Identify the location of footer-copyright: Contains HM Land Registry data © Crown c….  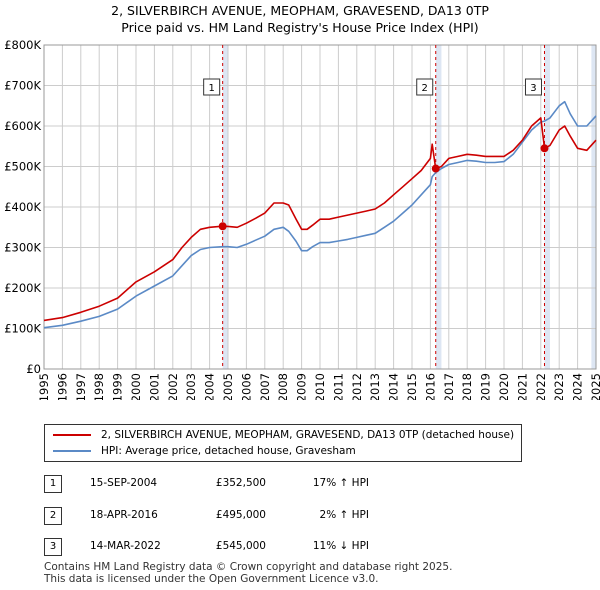
(248, 567).